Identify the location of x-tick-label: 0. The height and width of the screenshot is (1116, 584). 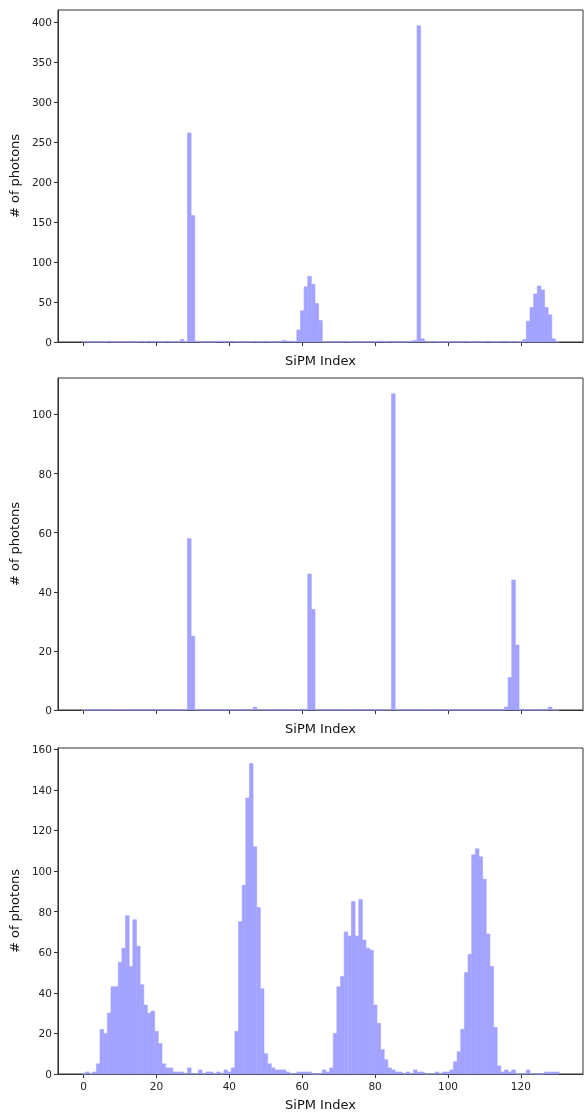
(83, 1085).